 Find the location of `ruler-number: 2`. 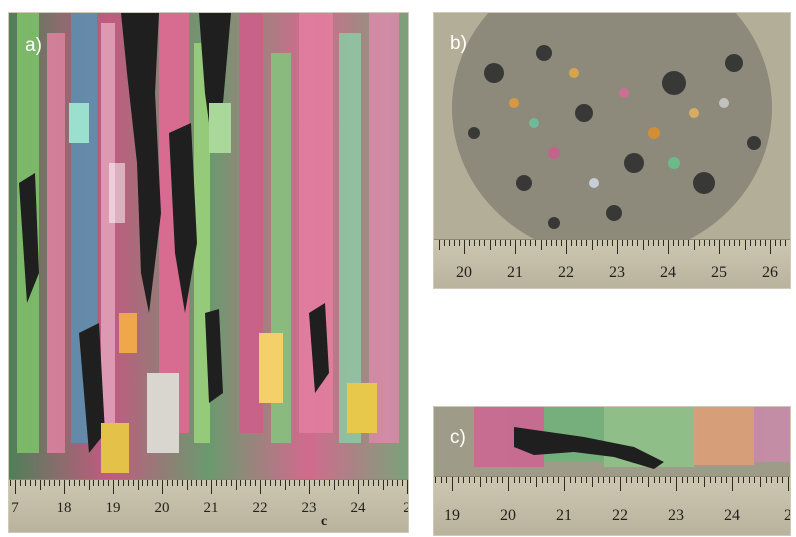

ruler-number: 2 is located at coordinates (787, 516).